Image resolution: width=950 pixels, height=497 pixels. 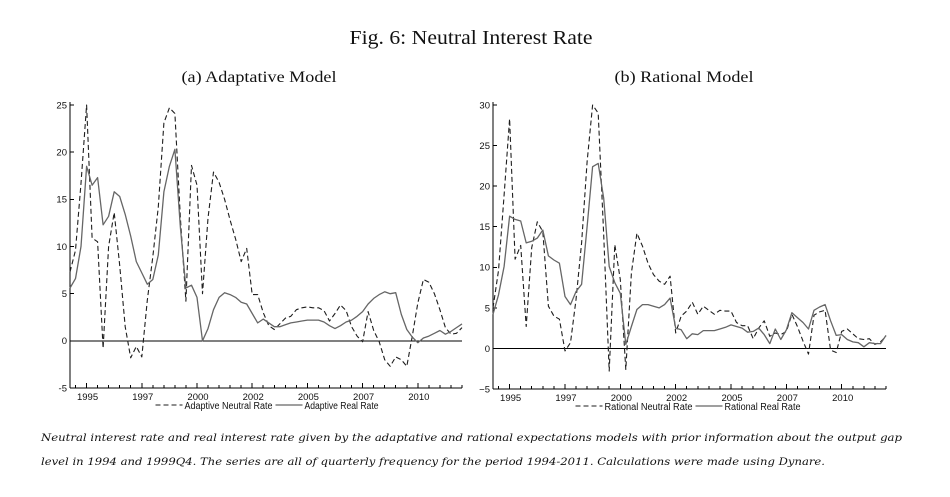 I want to click on legend: Adaptive Neutral Rate Adaptive Real Rate, so click(x=267, y=406).